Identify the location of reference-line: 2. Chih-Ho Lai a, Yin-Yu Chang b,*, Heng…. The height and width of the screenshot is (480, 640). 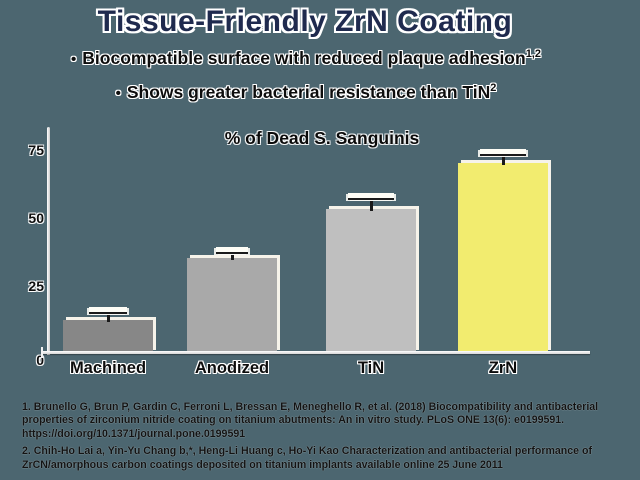
(307, 451).